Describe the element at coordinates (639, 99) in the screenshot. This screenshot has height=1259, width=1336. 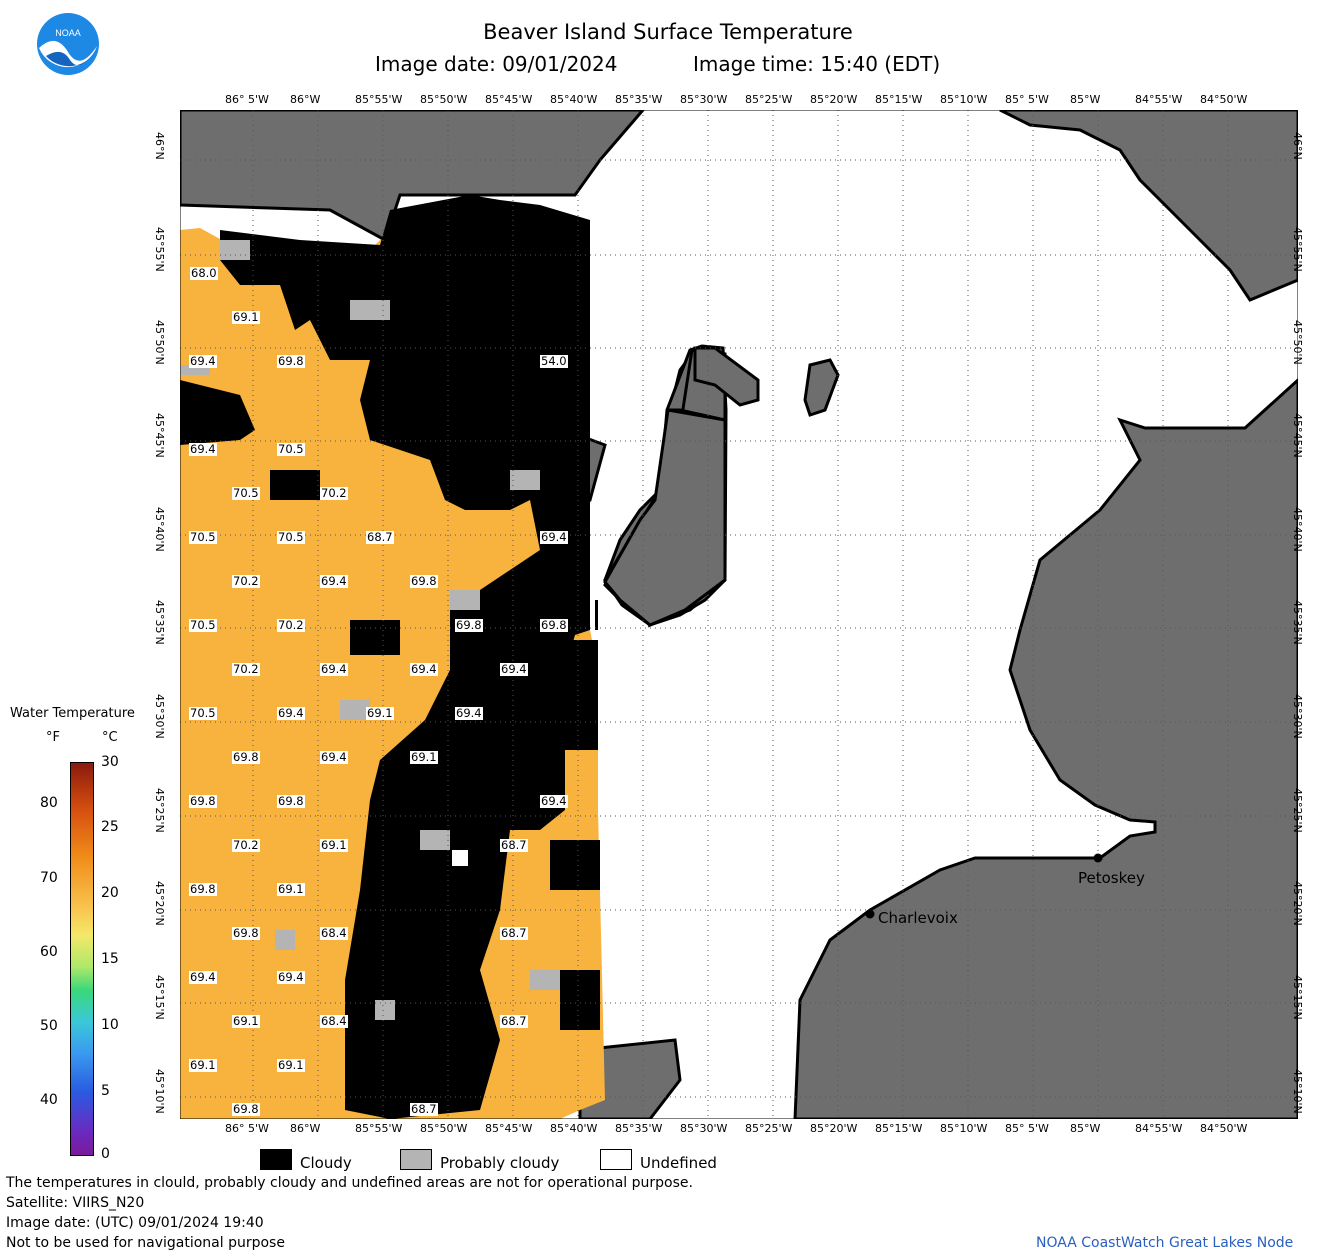
I see `lon-tick-label: 85°35'W` at that location.